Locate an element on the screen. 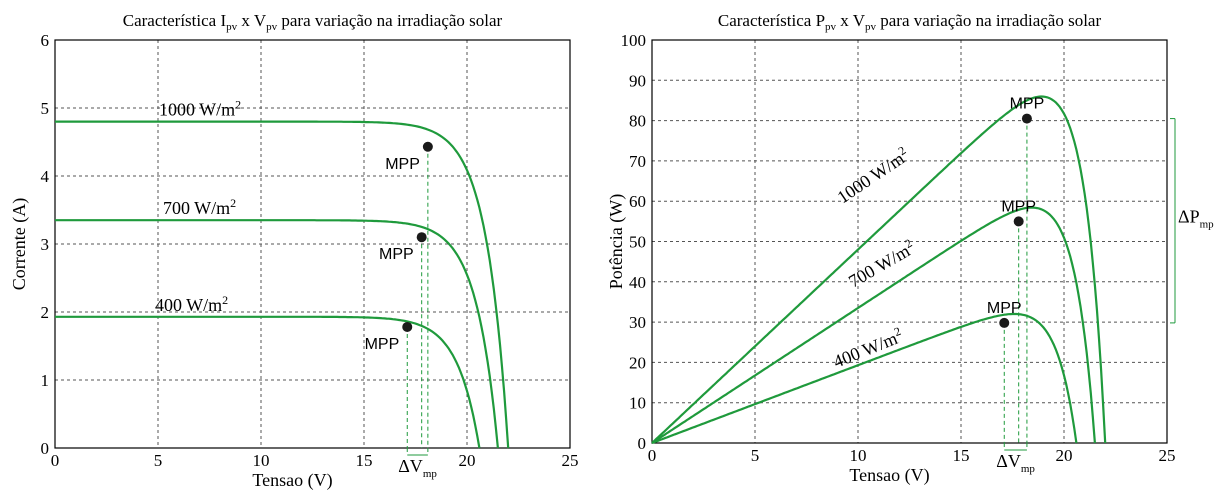 The width and height of the screenshot is (1232, 494). y-tick-label: 6 is located at coordinates (45, 40).